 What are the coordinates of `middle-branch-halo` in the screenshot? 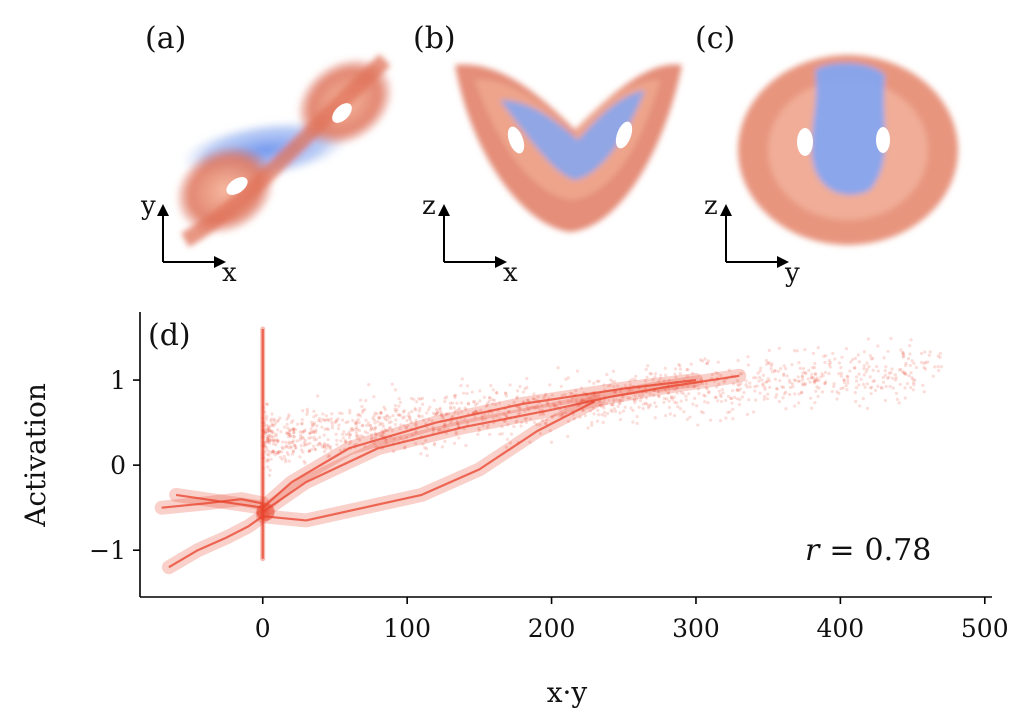 It's located at (501, 443).